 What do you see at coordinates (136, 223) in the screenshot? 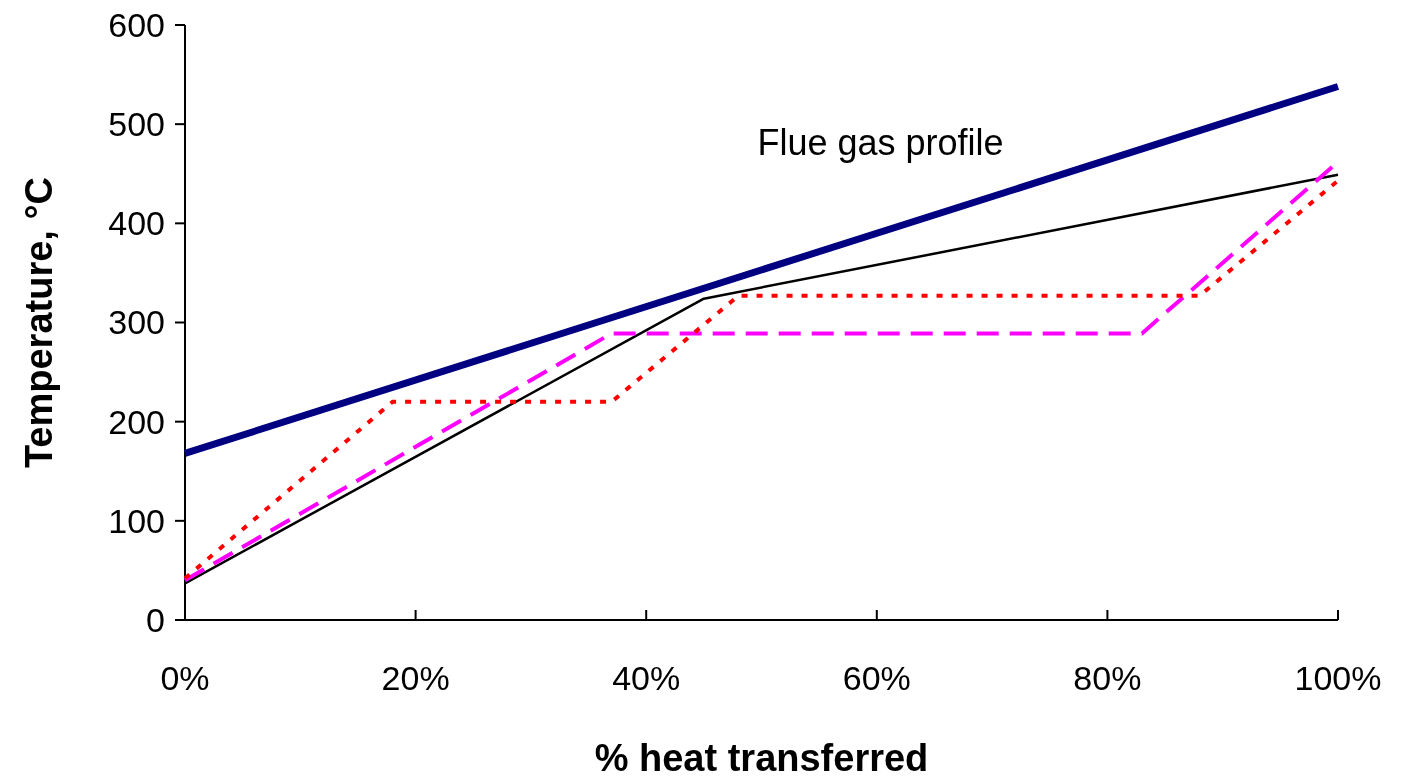
I see `y-tick-label: 400` at bounding box center [136, 223].